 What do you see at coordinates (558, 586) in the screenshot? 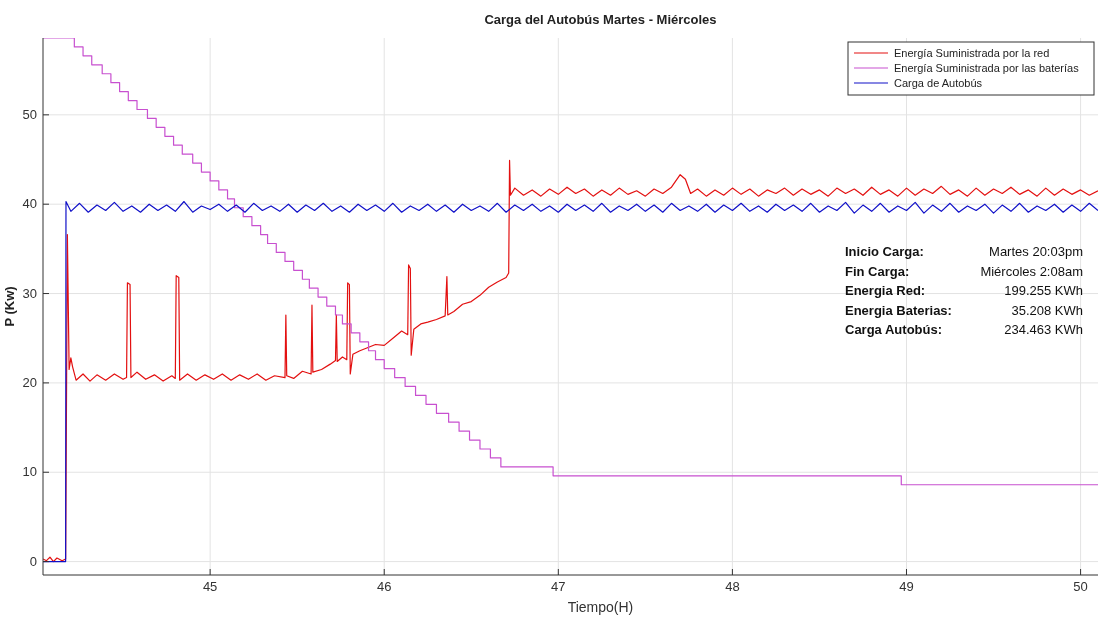
I see `x-tick-label: 47` at bounding box center [558, 586].